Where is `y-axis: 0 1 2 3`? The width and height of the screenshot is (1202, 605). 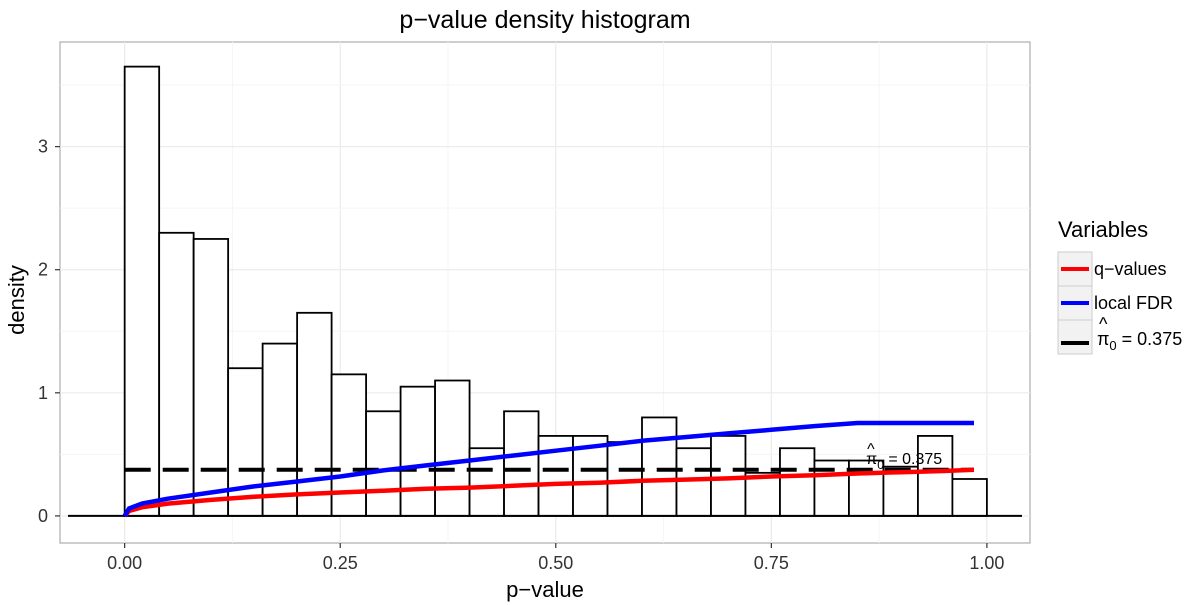 y-axis: 0 1 2 3 is located at coordinates (49, 331).